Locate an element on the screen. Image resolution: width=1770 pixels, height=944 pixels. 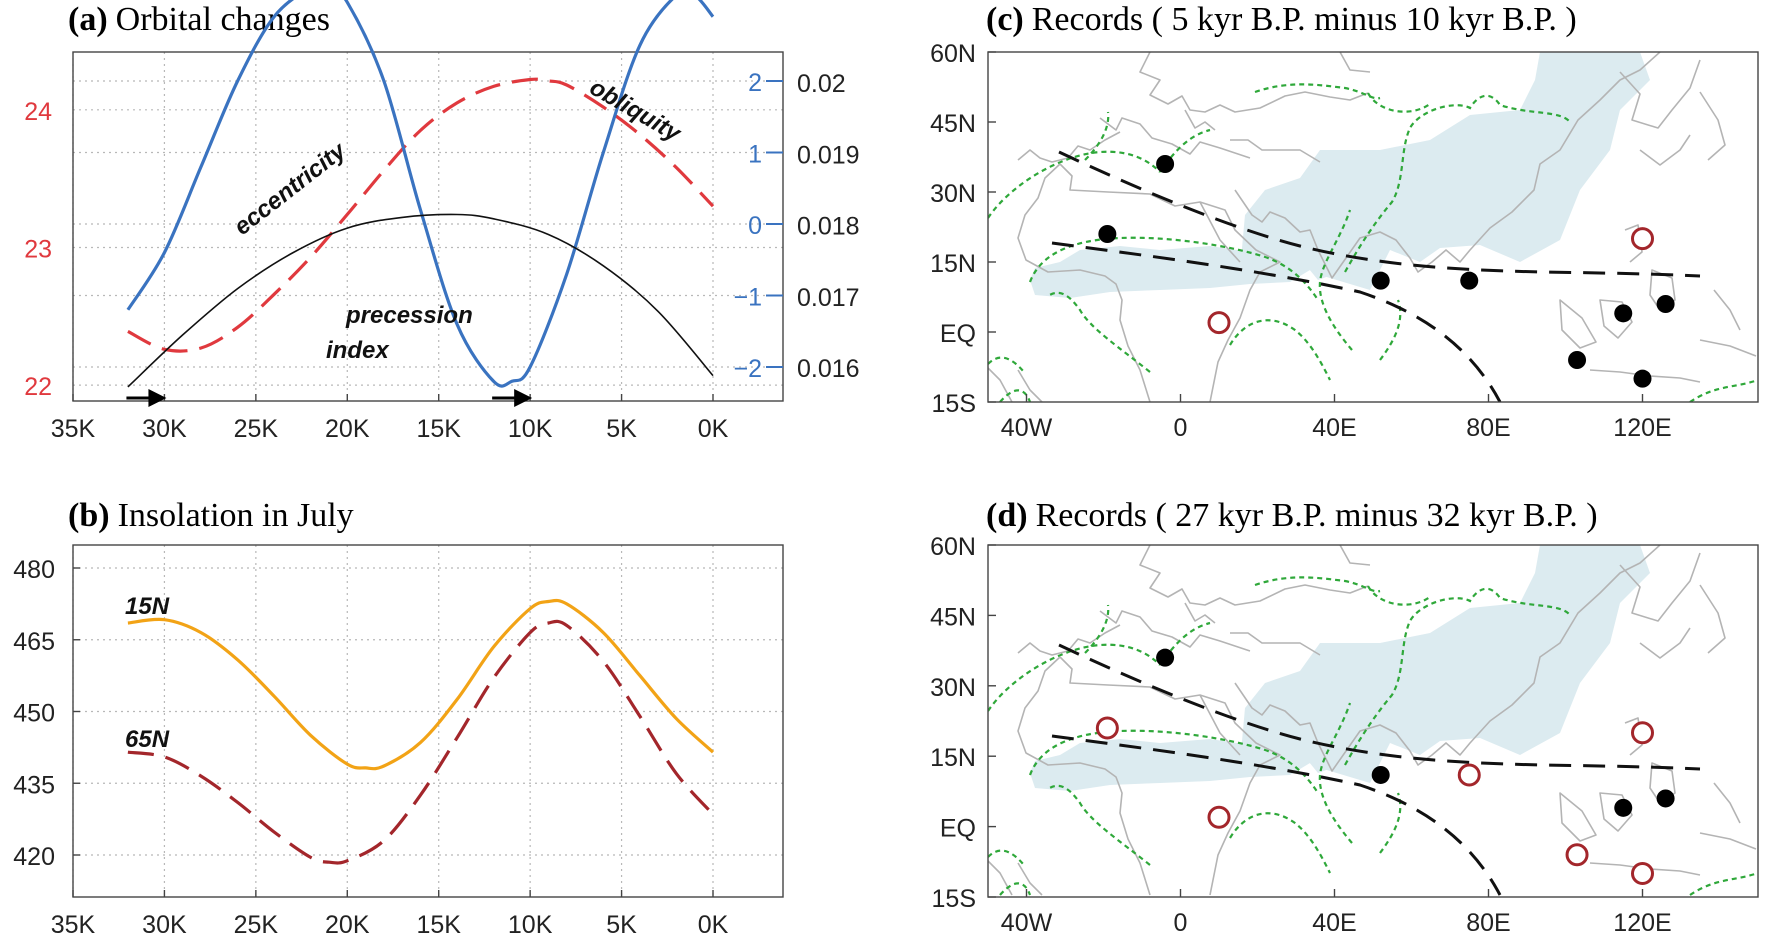
b-xtick-label-5: 10K is located at coordinates (530, 925).